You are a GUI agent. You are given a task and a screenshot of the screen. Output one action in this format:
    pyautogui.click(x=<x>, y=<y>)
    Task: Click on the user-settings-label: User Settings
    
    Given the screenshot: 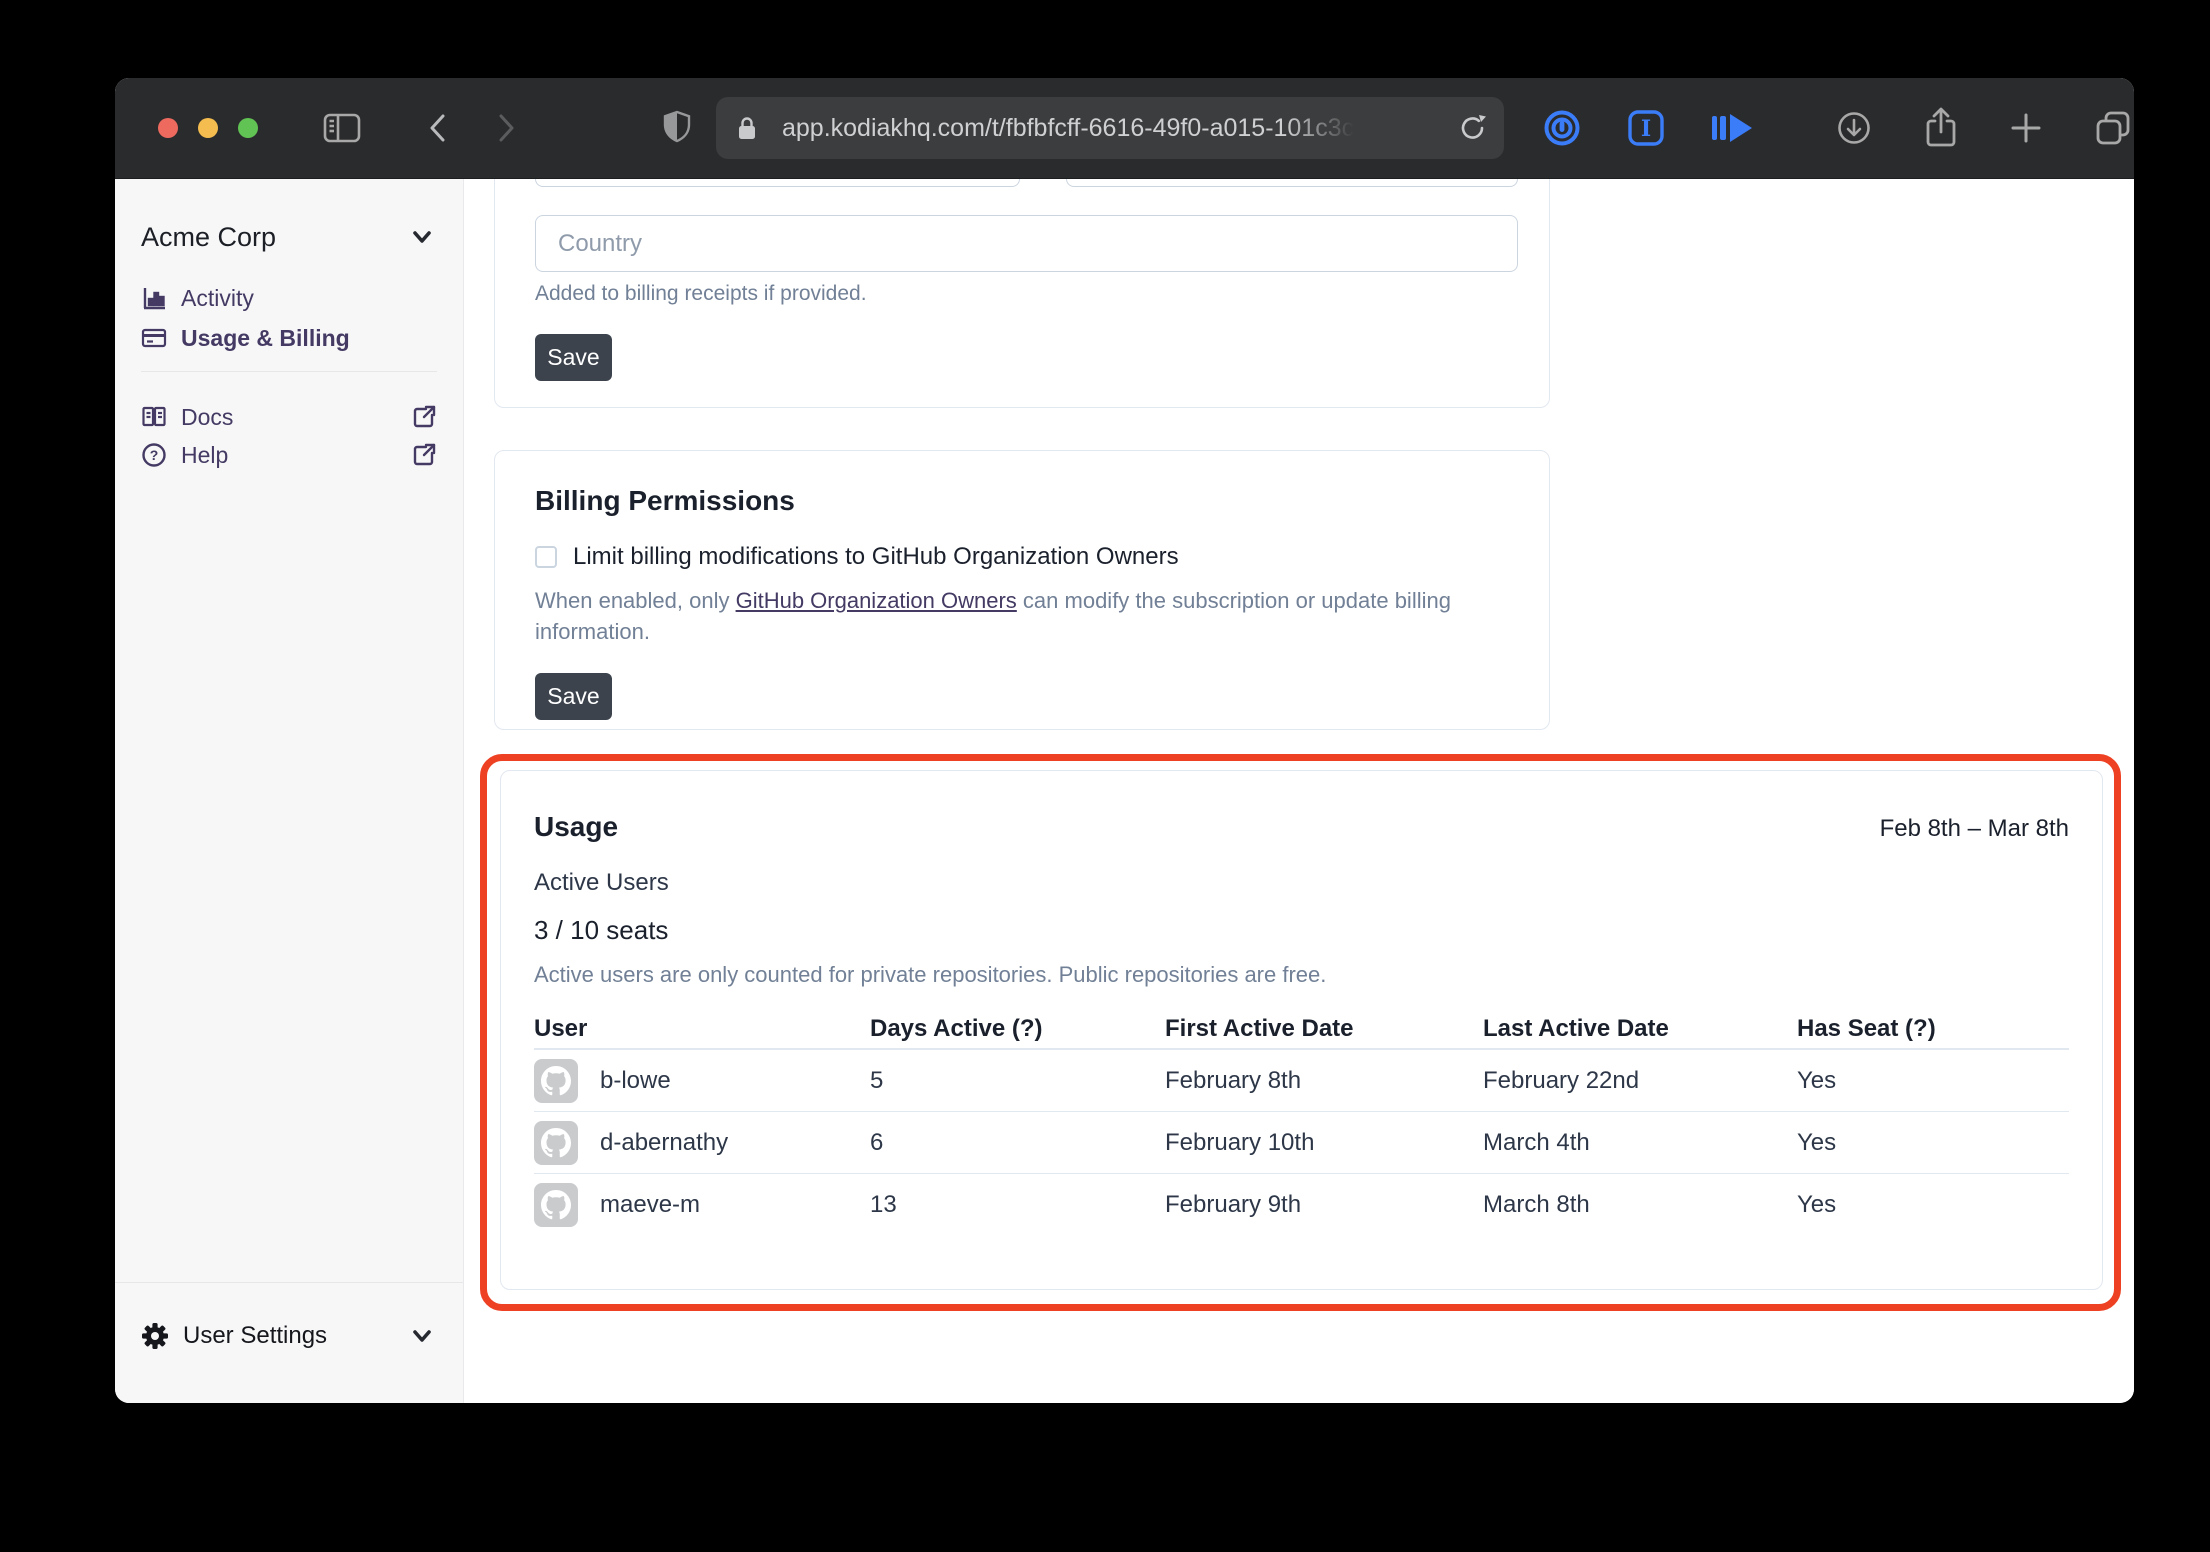 What is the action you would take?
    pyautogui.click(x=255, y=1335)
    